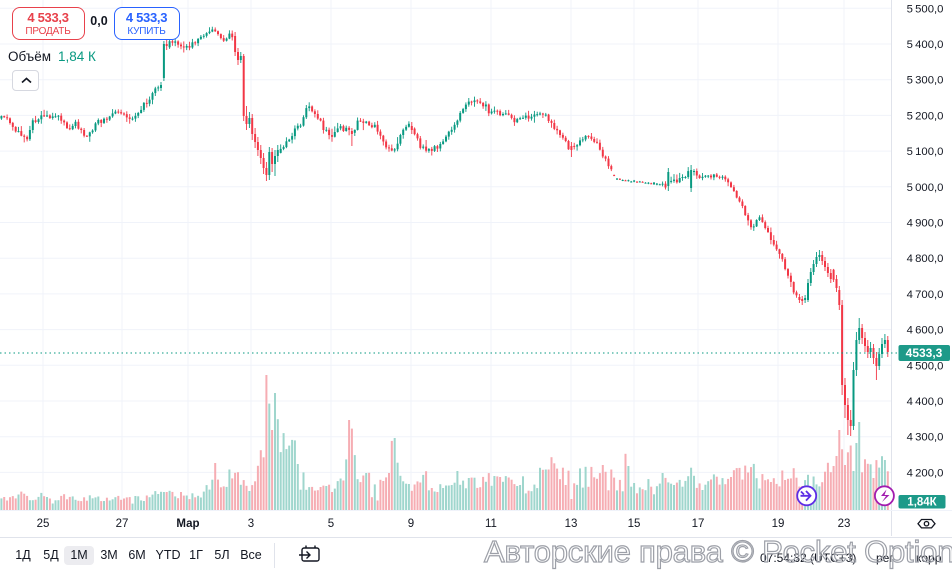  I want to click on svg-text: 5 100,0, so click(925, 152).